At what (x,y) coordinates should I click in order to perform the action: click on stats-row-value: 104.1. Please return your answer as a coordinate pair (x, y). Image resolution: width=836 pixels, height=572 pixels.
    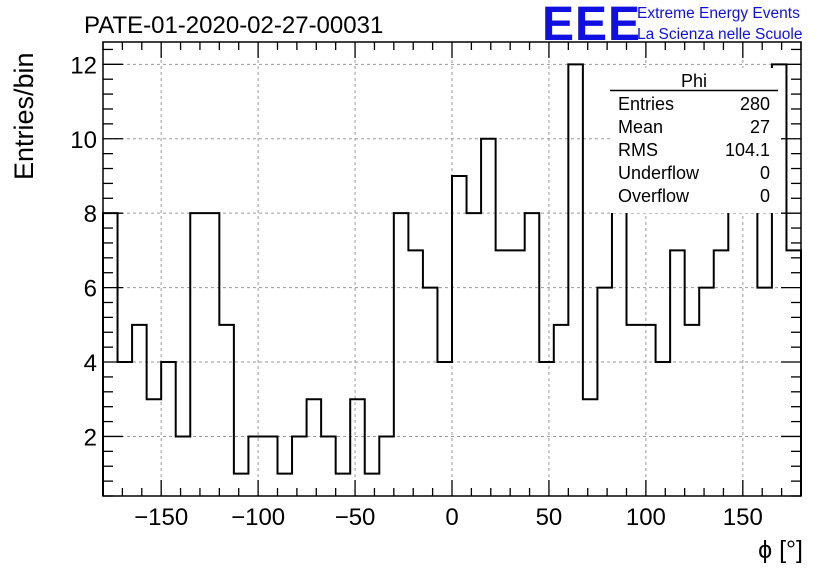
    Looking at the image, I should click on (747, 150).